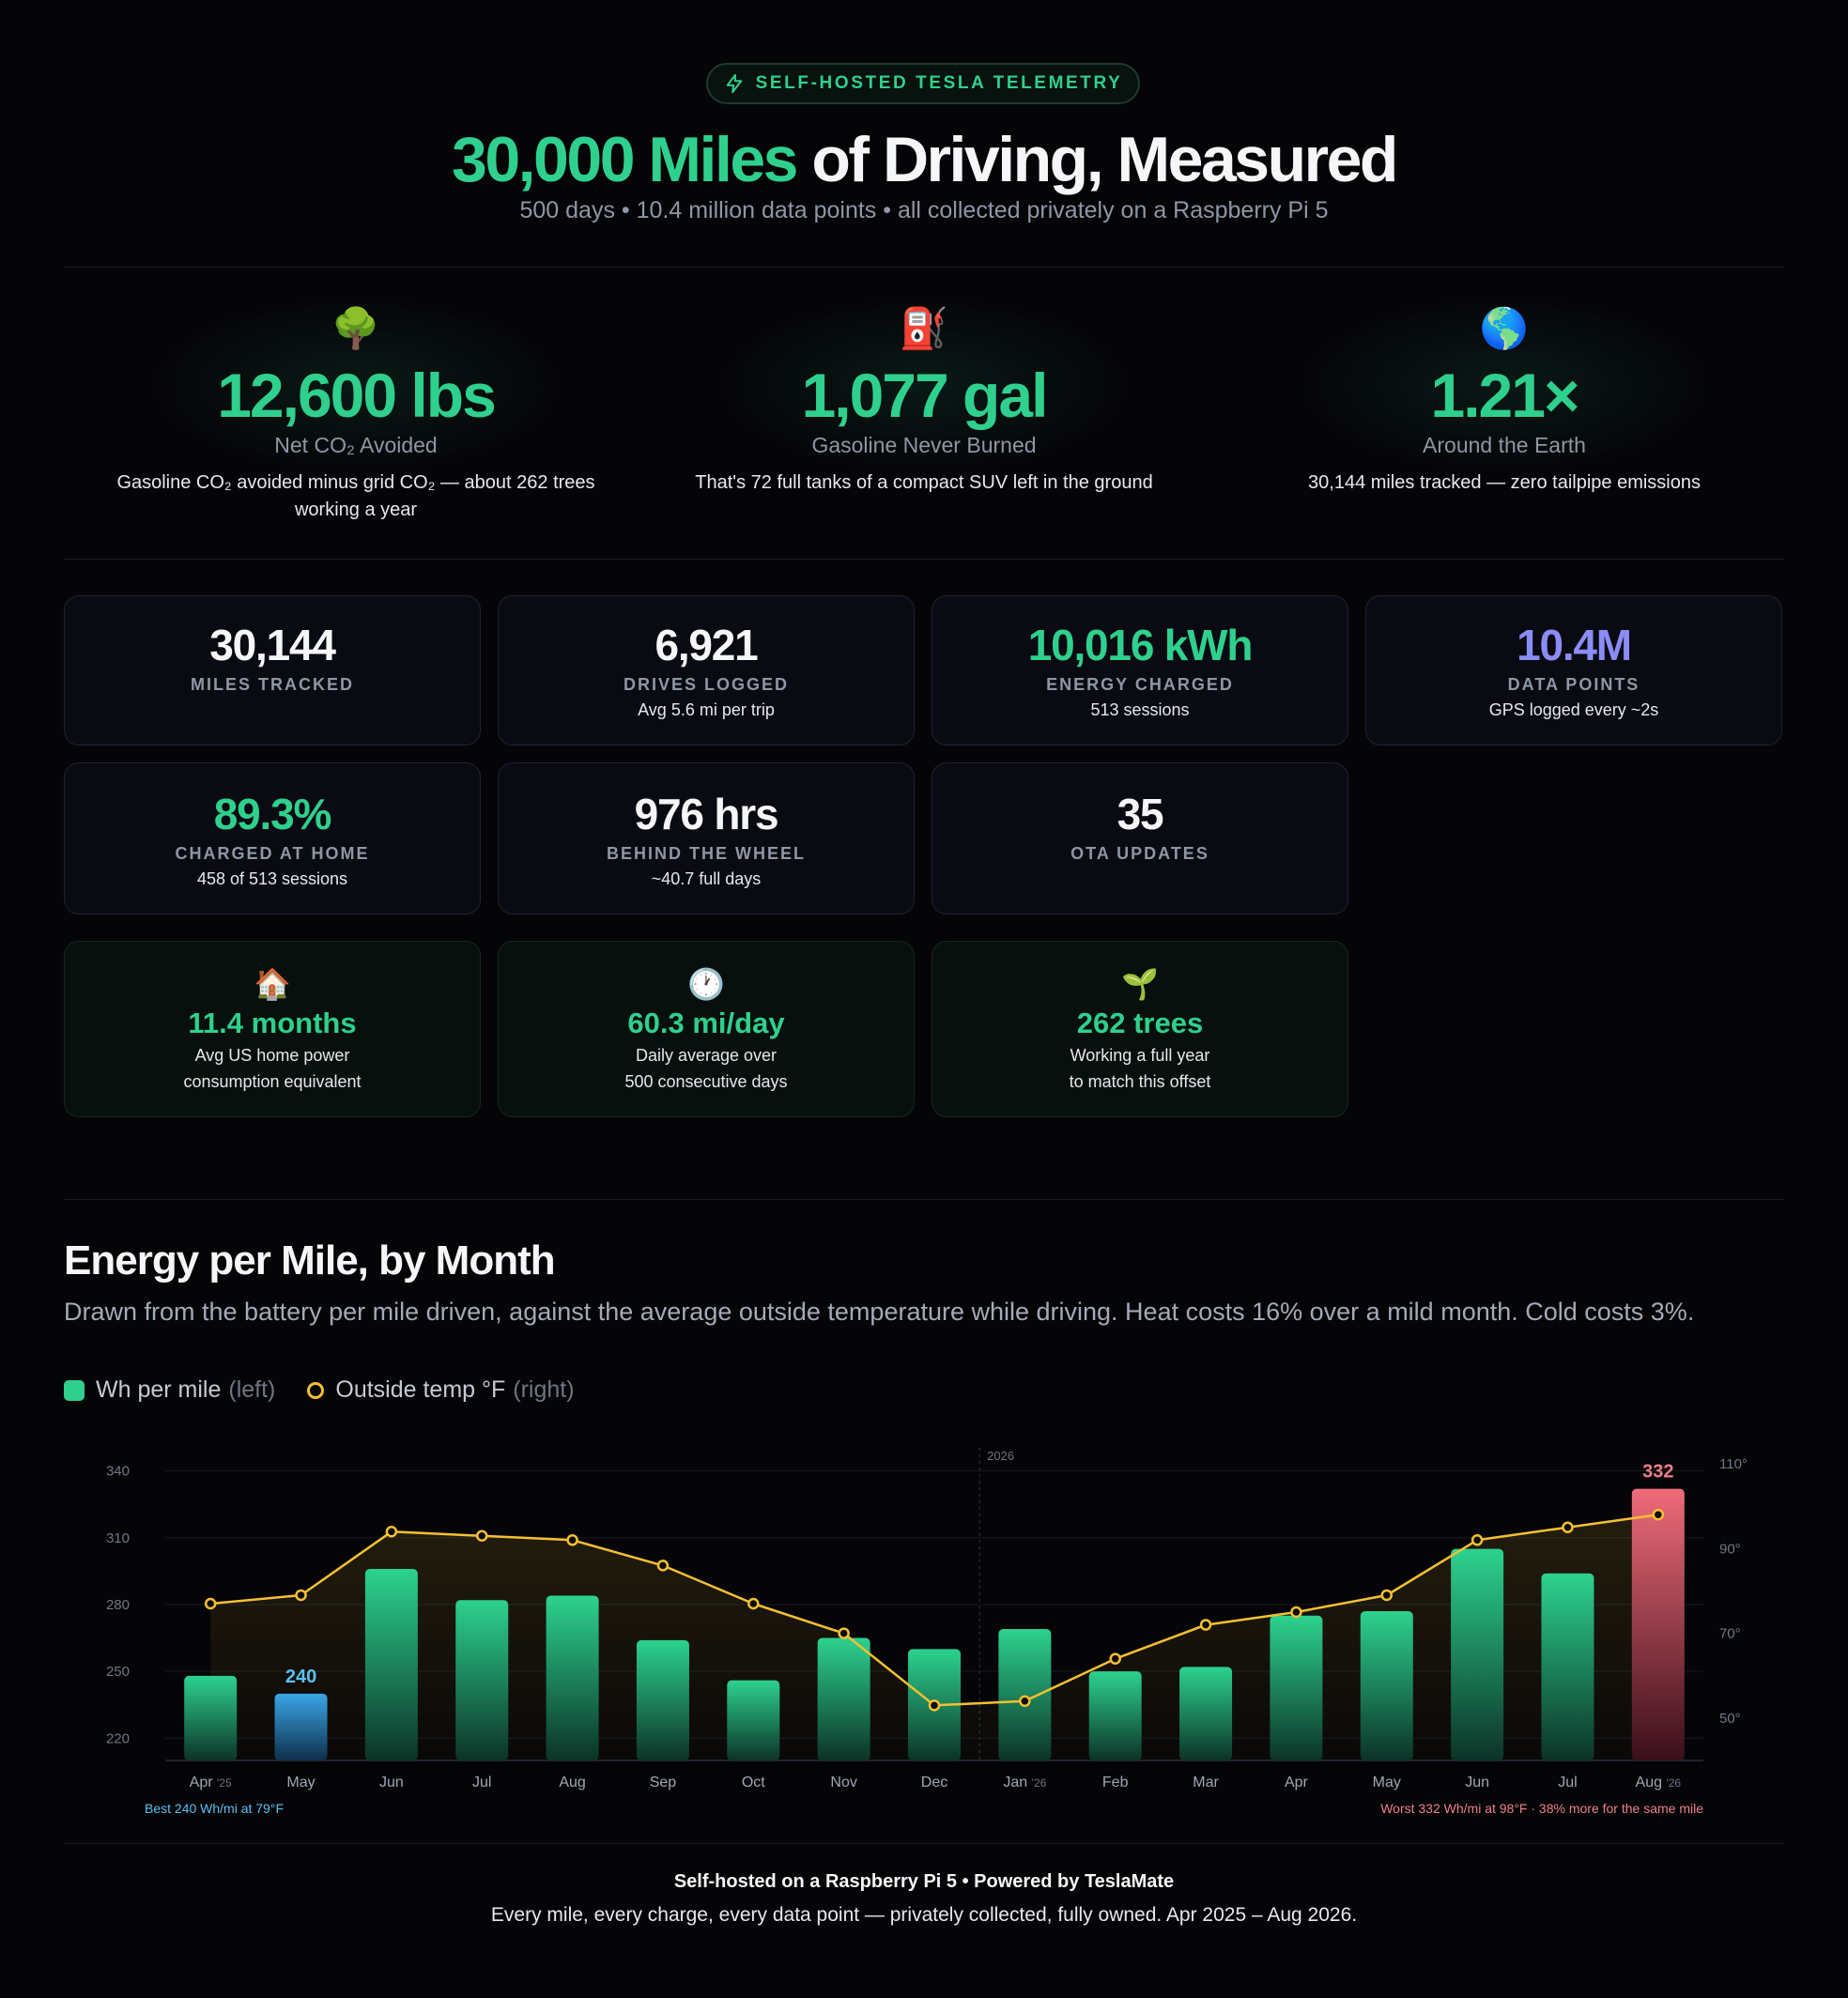 The height and width of the screenshot is (1998, 1848). What do you see at coordinates (1573, 684) in the screenshot?
I see `stat-label: DATA POINTS` at bounding box center [1573, 684].